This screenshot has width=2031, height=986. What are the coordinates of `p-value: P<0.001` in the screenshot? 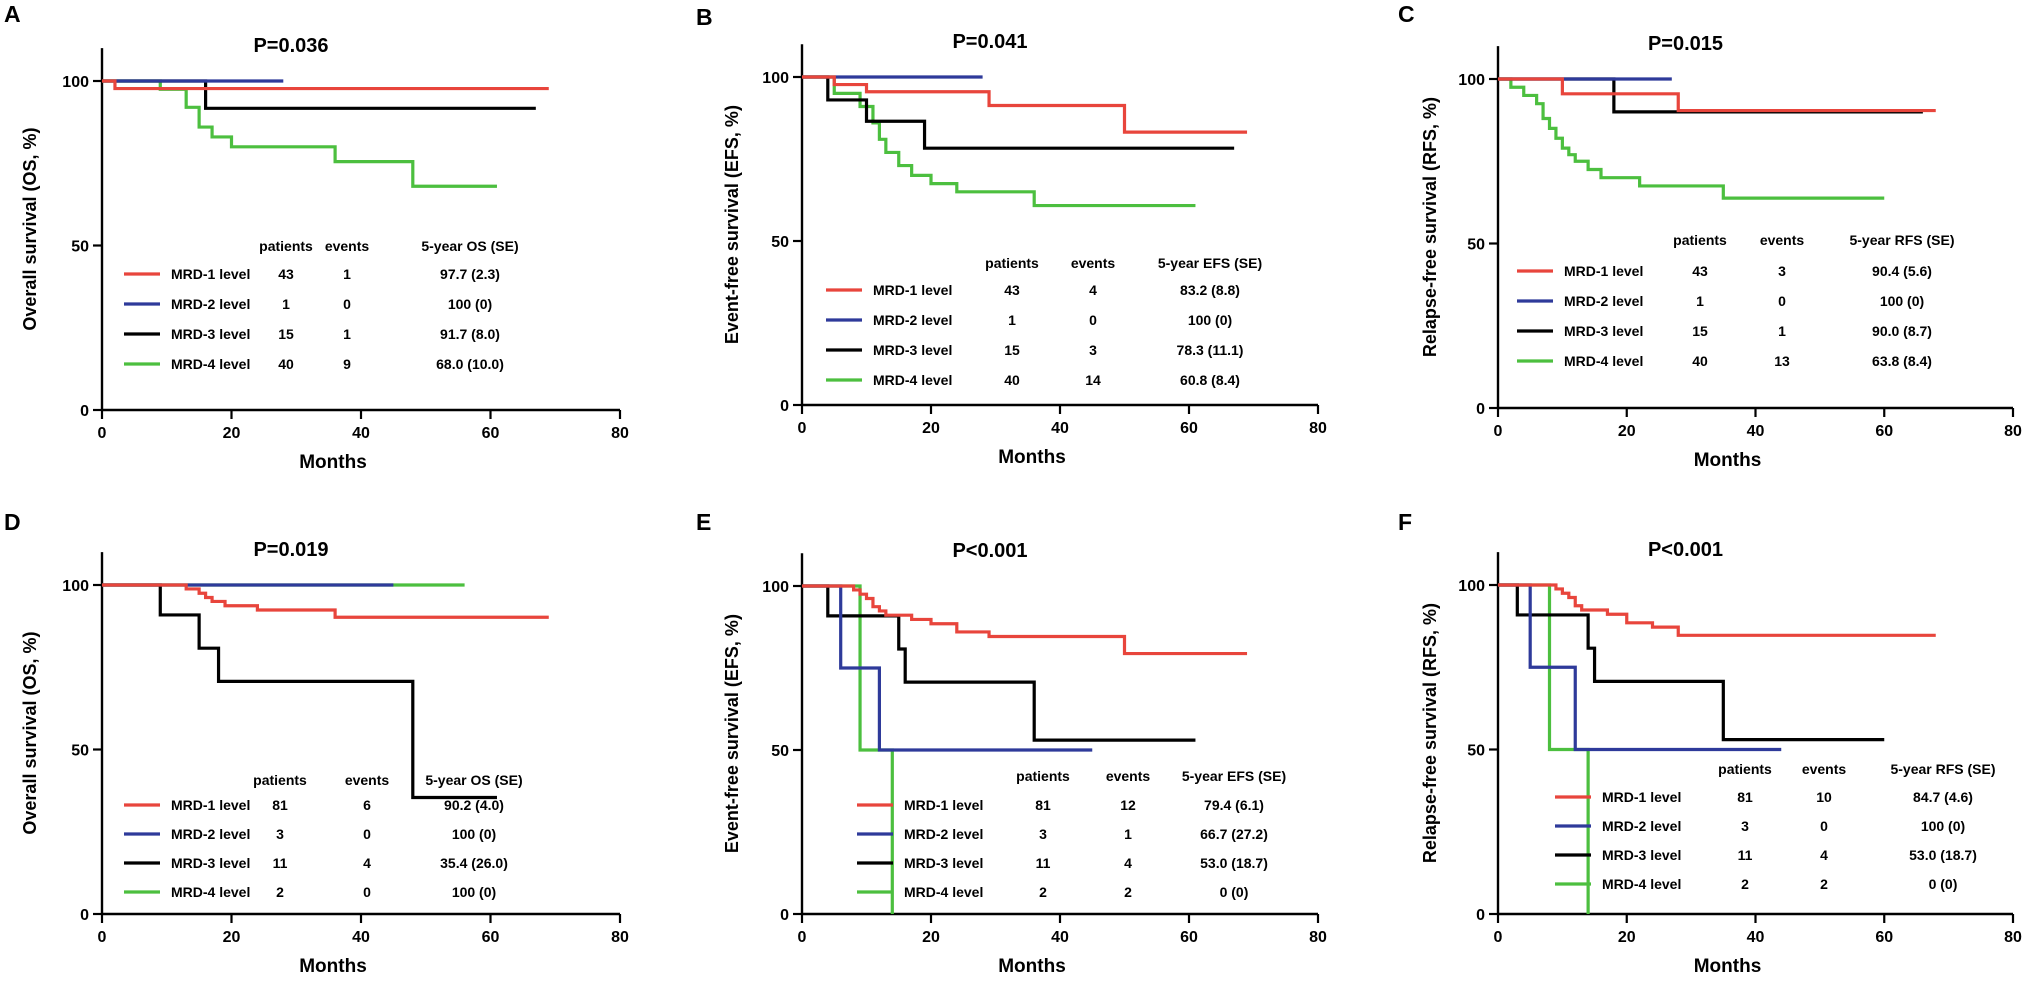 It's located at (1685, 550).